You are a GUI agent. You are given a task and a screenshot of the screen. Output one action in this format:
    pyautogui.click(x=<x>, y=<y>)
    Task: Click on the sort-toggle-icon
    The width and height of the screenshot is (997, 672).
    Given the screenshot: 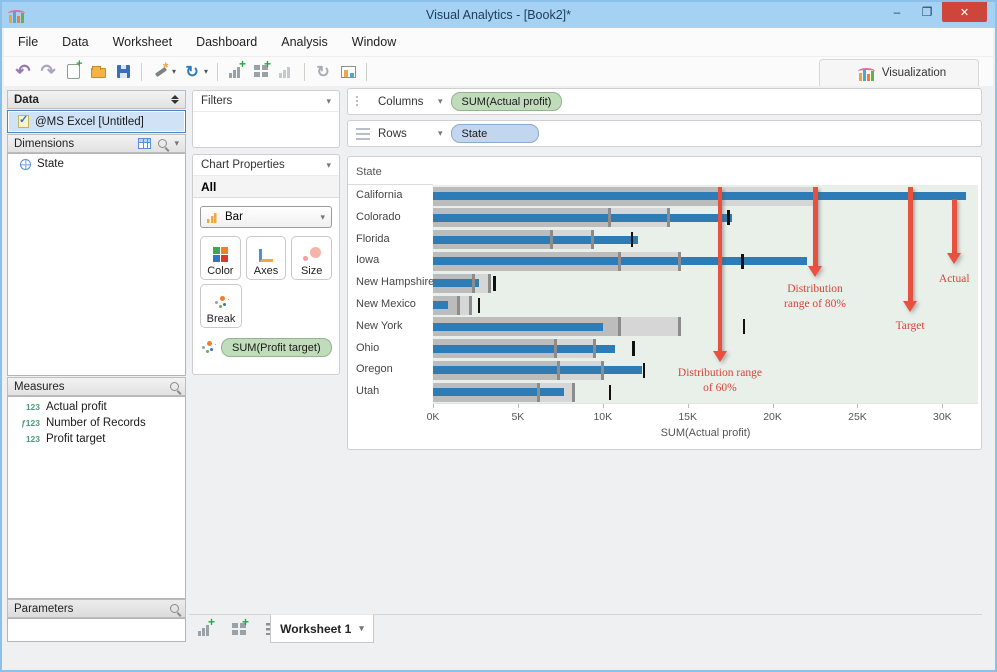 What is the action you would take?
    pyautogui.click(x=175, y=99)
    